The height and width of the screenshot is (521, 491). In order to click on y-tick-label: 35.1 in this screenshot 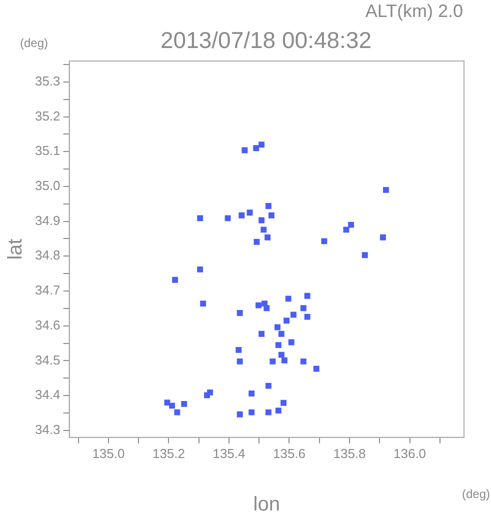, I will do `click(47, 150)`.